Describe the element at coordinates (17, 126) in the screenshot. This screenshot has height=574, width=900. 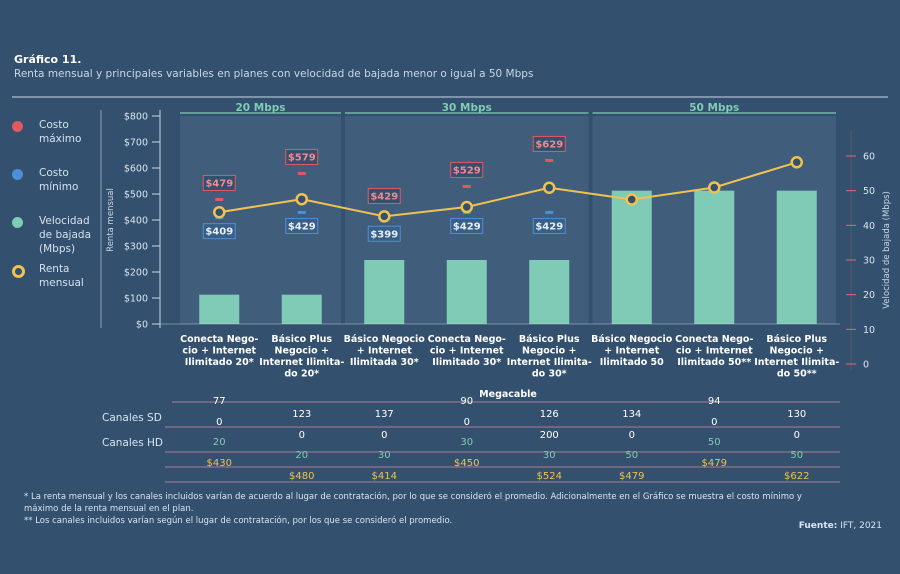
I see `red-dot-icon` at that location.